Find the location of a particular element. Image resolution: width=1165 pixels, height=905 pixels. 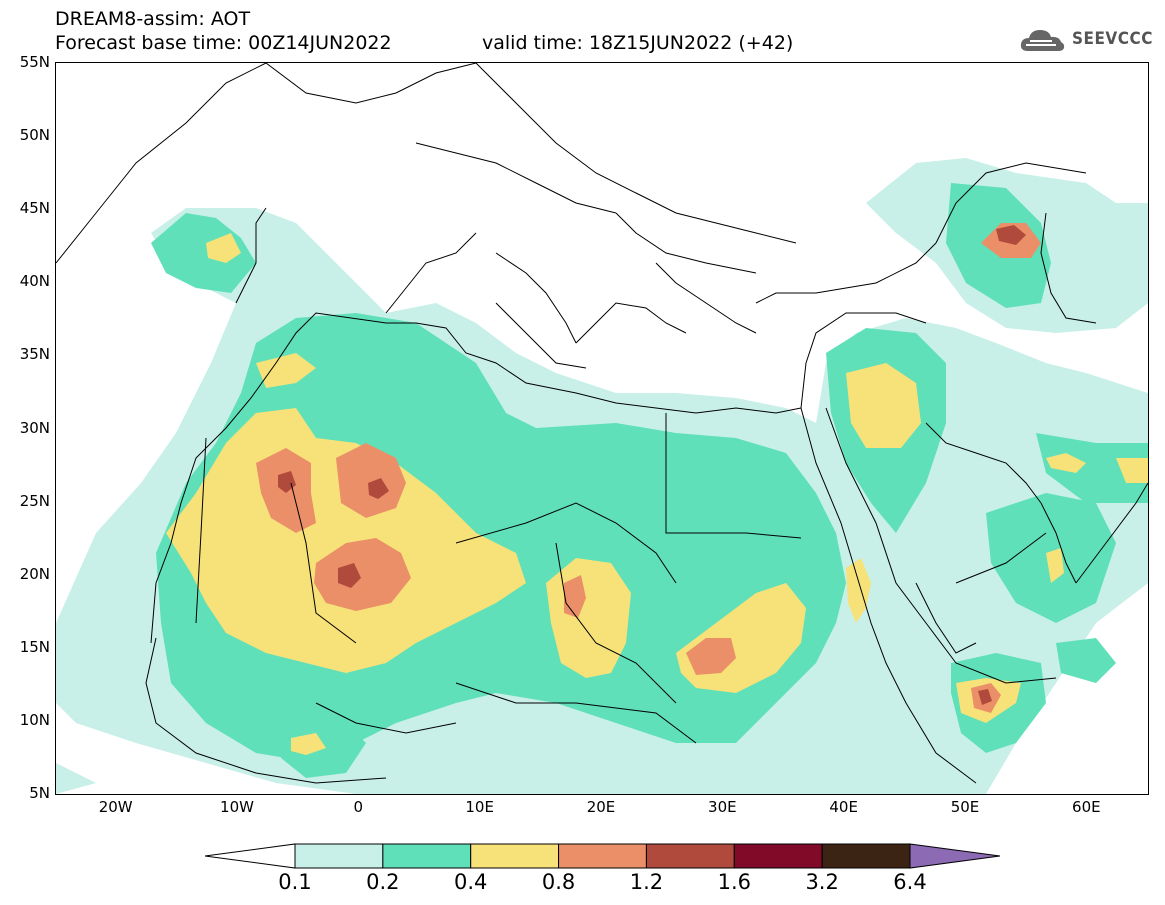

lat-label: 45N is located at coordinates (34, 208).